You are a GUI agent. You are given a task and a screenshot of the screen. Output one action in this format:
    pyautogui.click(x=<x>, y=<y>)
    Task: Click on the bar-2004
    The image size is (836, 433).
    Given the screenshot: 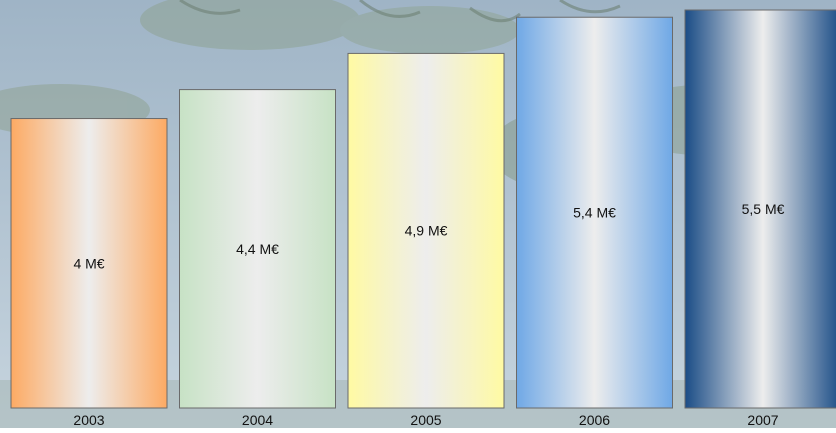 What is the action you would take?
    pyautogui.click(x=257, y=249)
    